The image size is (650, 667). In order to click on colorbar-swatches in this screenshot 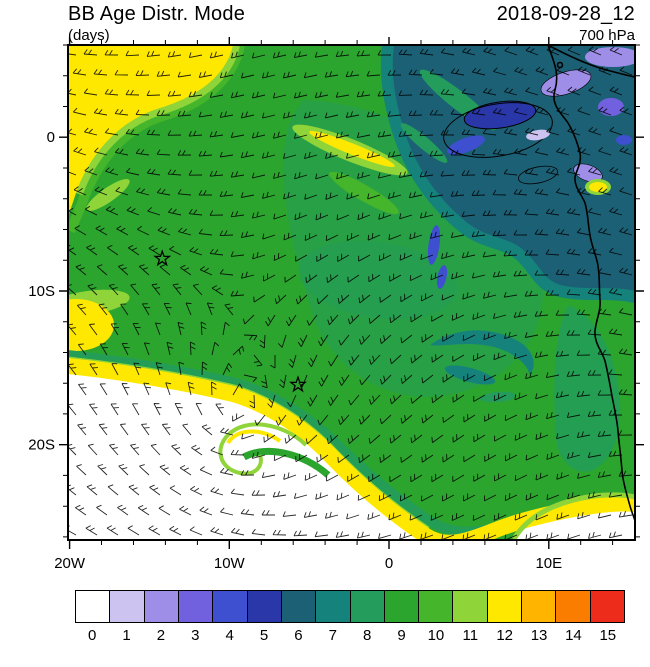, I will do `click(350, 606)`.